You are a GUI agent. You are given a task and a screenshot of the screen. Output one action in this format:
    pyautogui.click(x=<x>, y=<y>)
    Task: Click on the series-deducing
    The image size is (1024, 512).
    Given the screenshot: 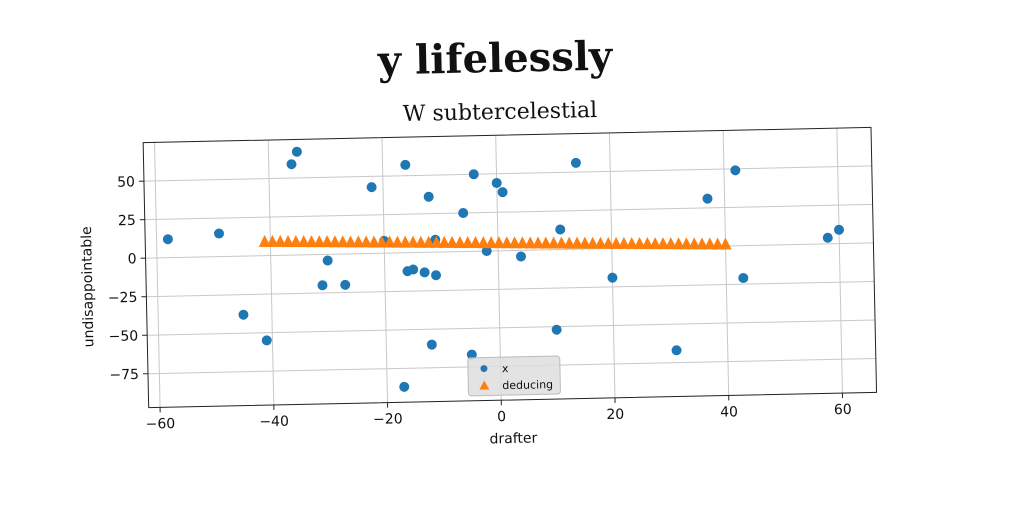 What is the action you would take?
    pyautogui.click(x=495, y=242)
    